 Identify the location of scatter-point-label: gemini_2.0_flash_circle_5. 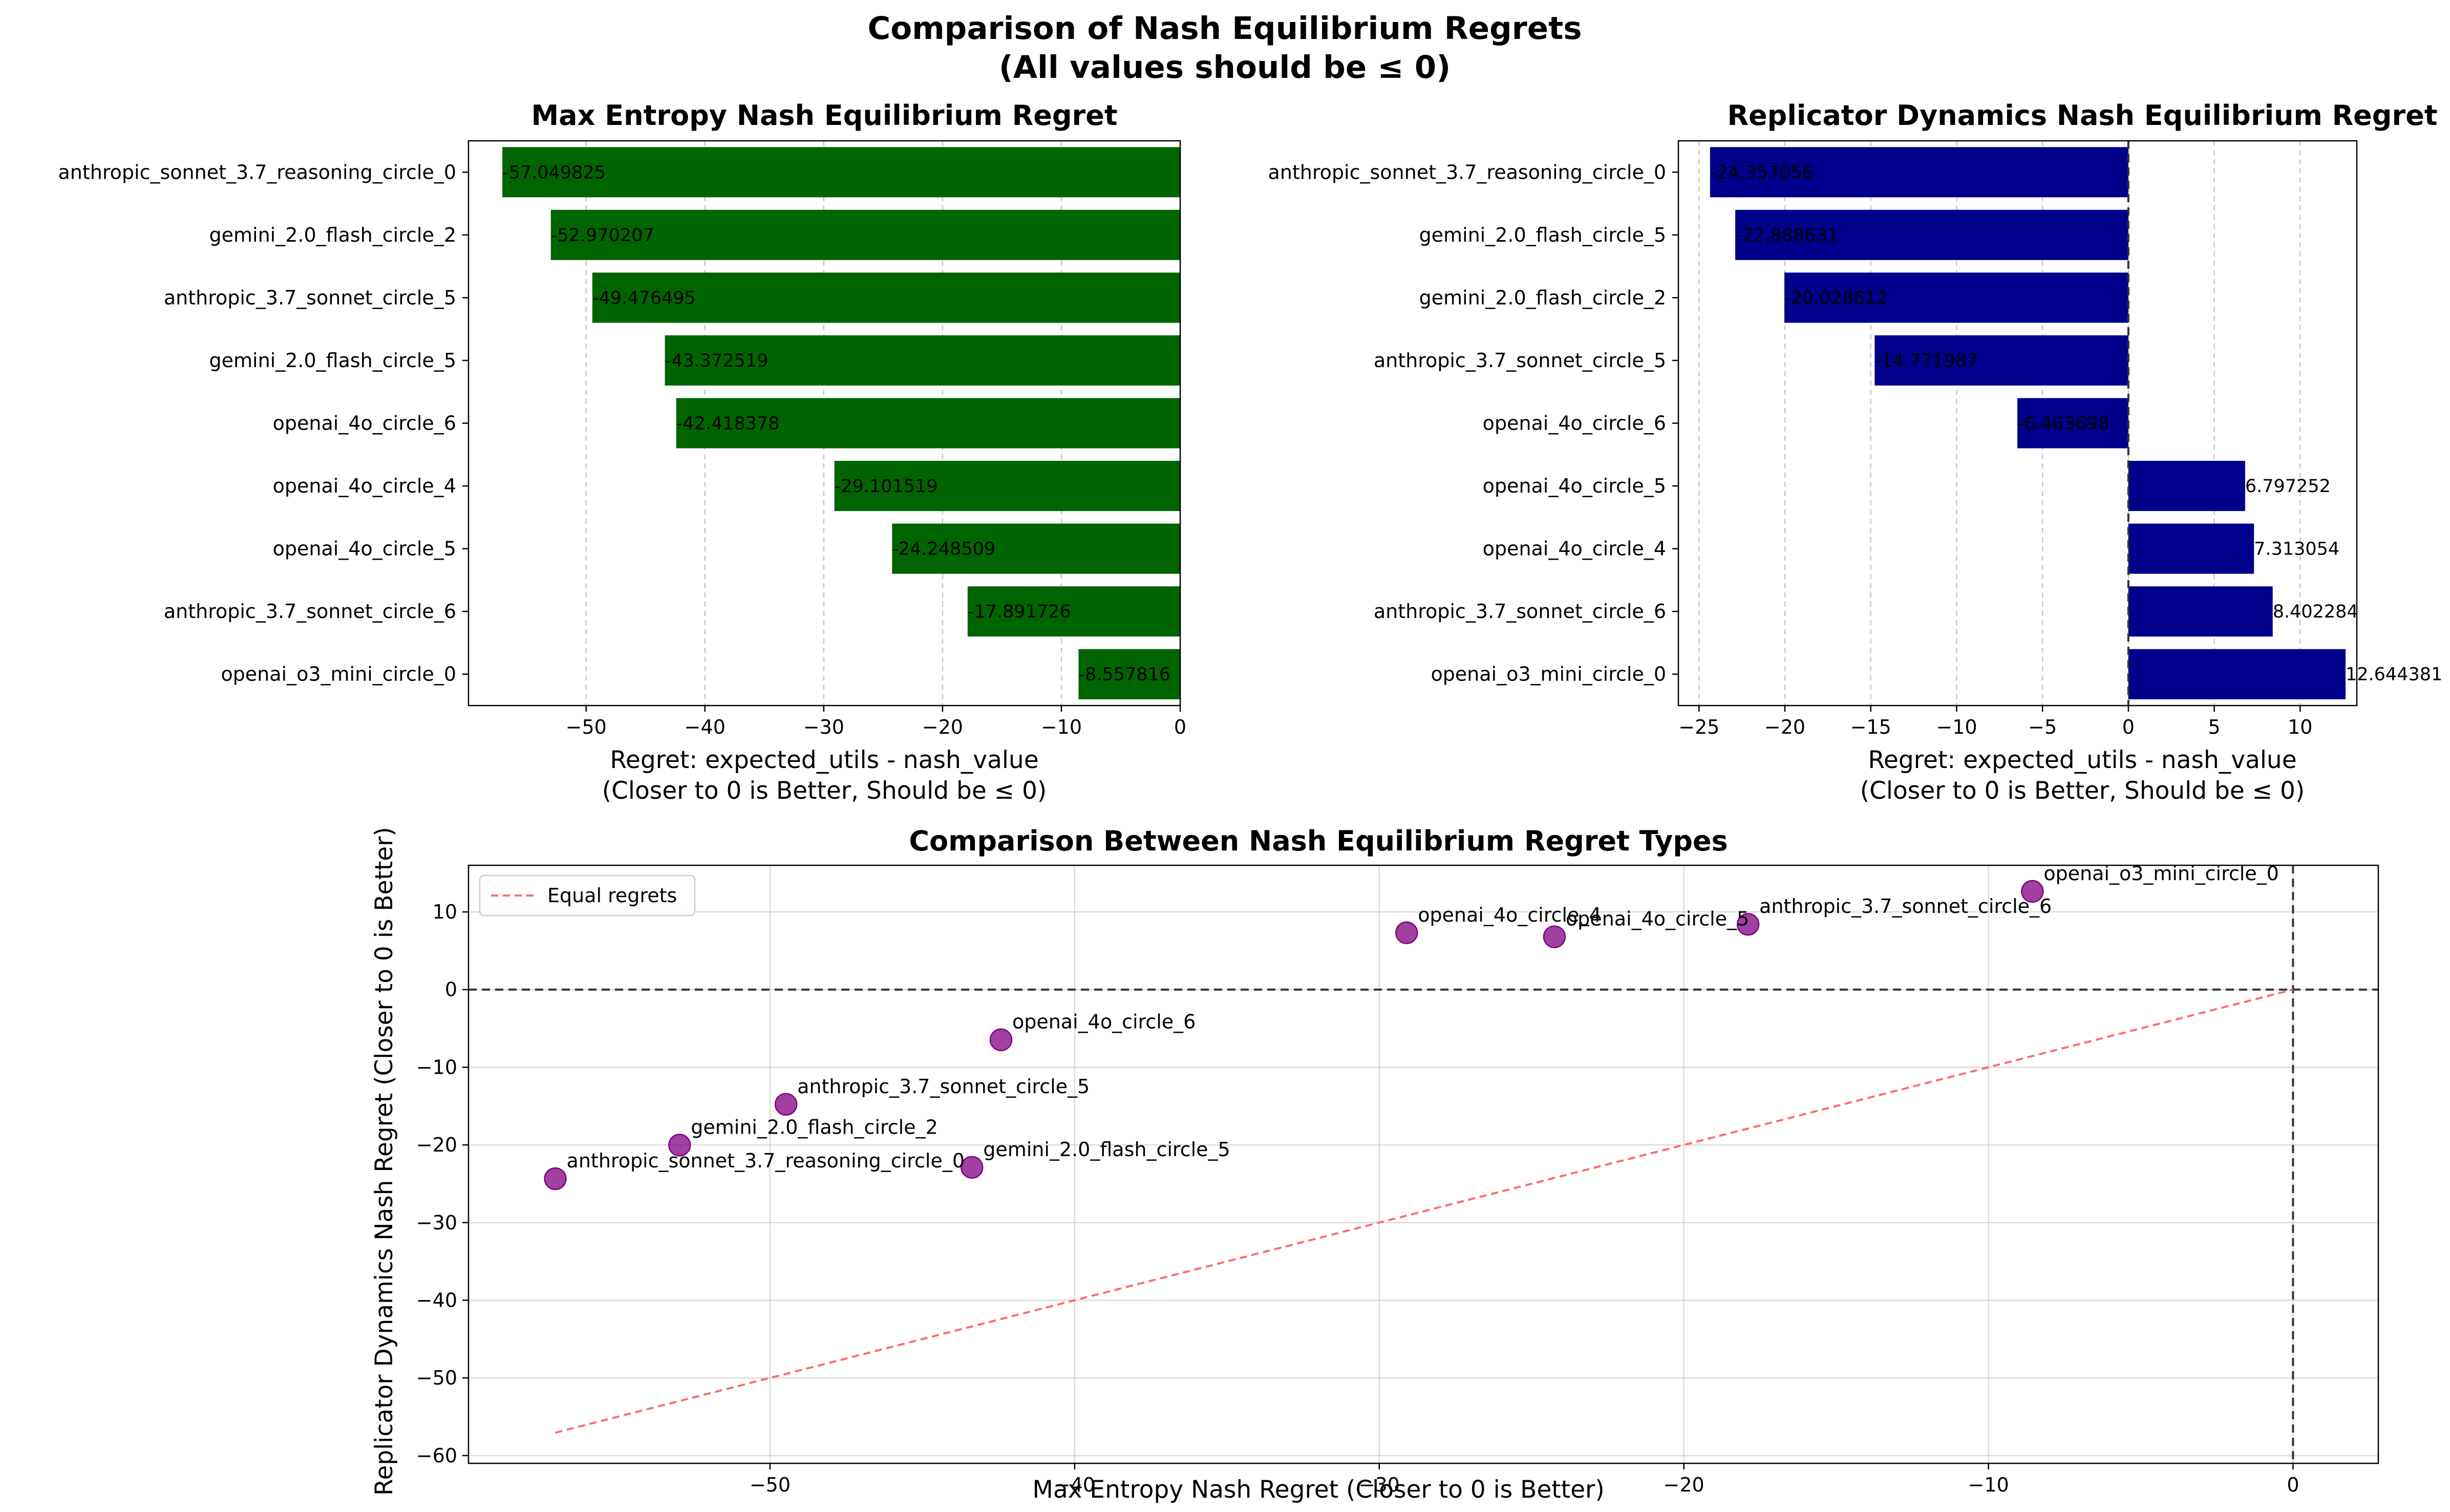
(1106, 1149).